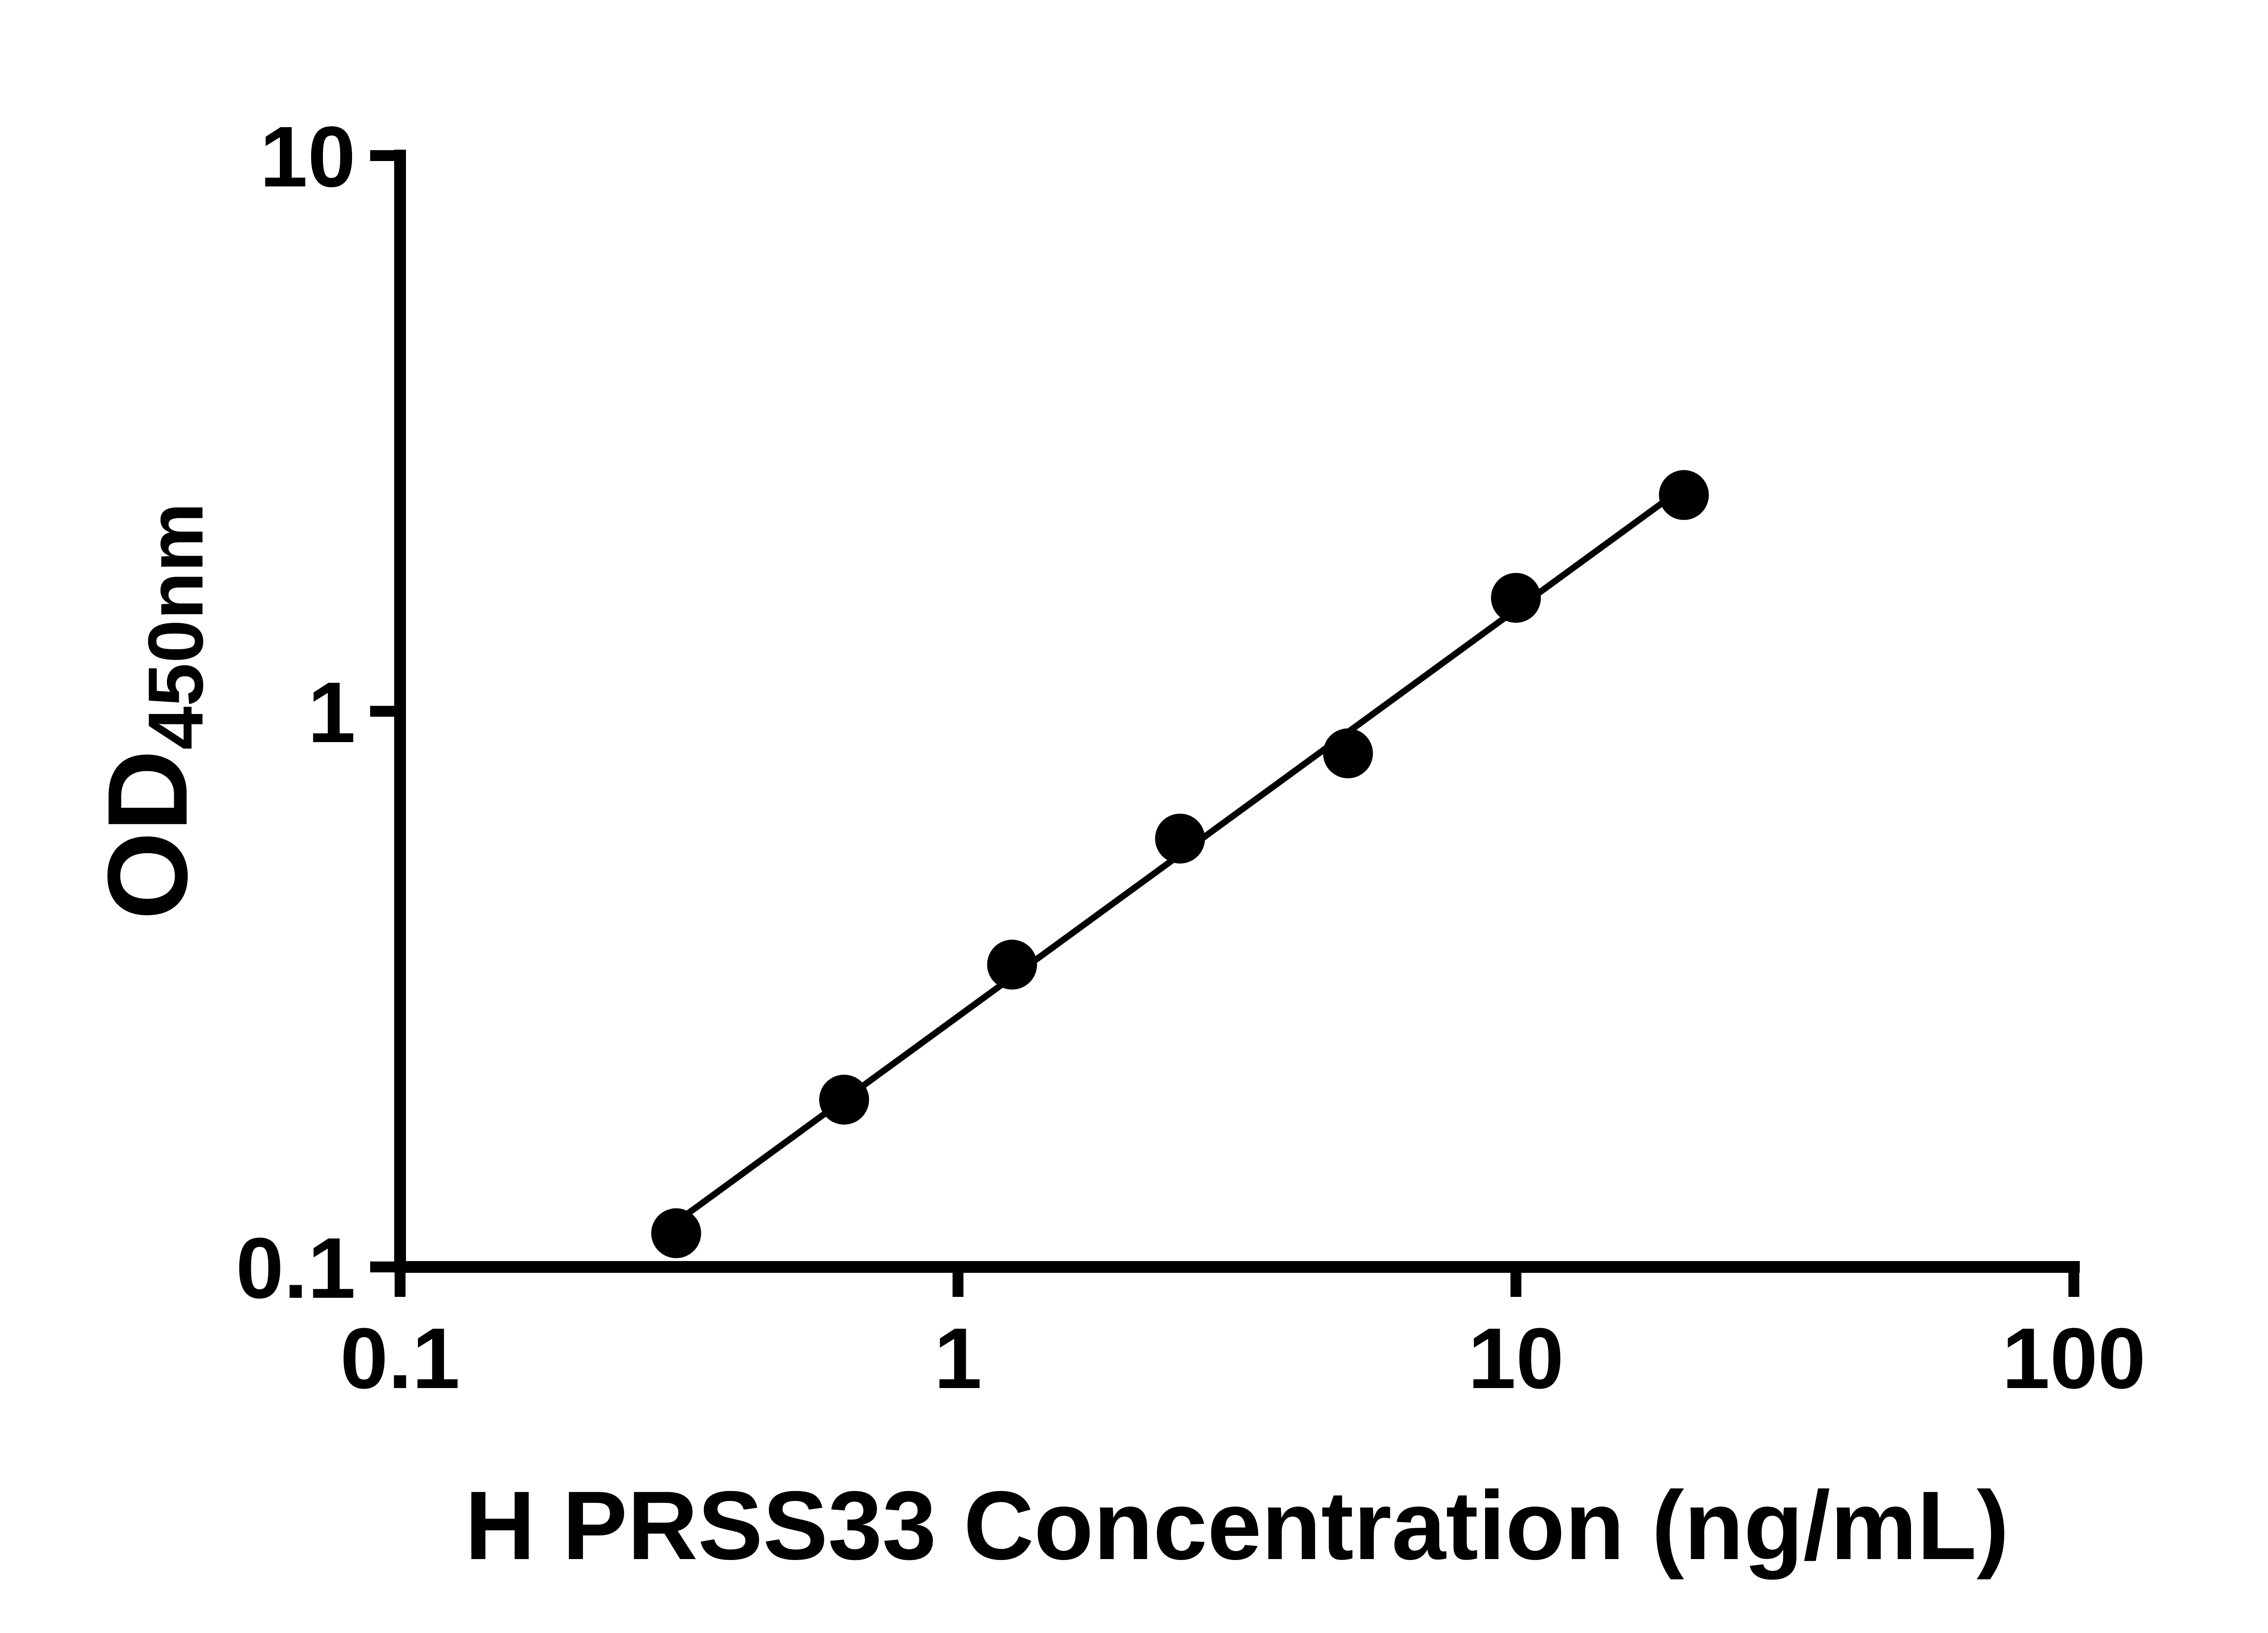 The image size is (2268, 1633). Describe the element at coordinates (400, 1358) in the screenshot. I see `x-tick-label: 0.1` at that location.